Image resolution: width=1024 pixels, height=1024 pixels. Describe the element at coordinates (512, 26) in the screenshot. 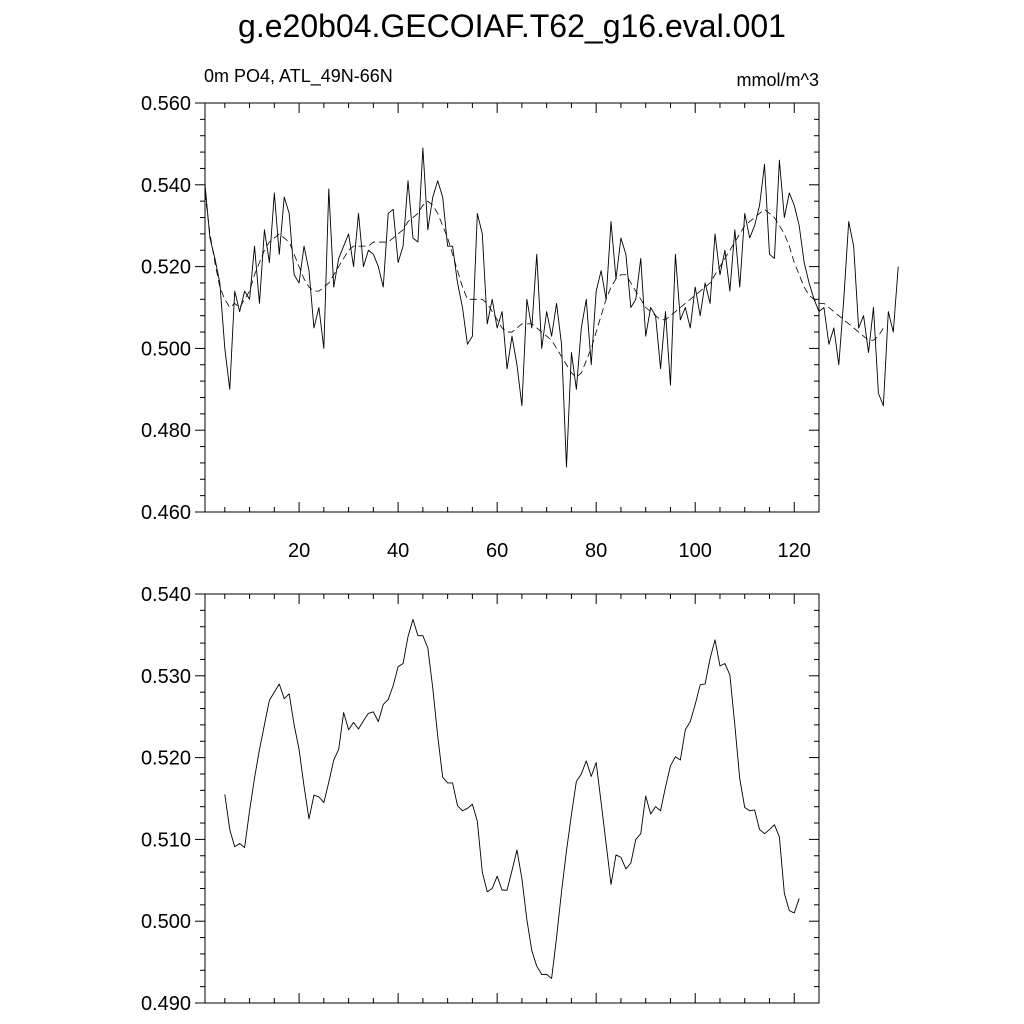

I see `chart-title: g.e20b04.GECOIAF.T62_g16.eval.001` at that location.